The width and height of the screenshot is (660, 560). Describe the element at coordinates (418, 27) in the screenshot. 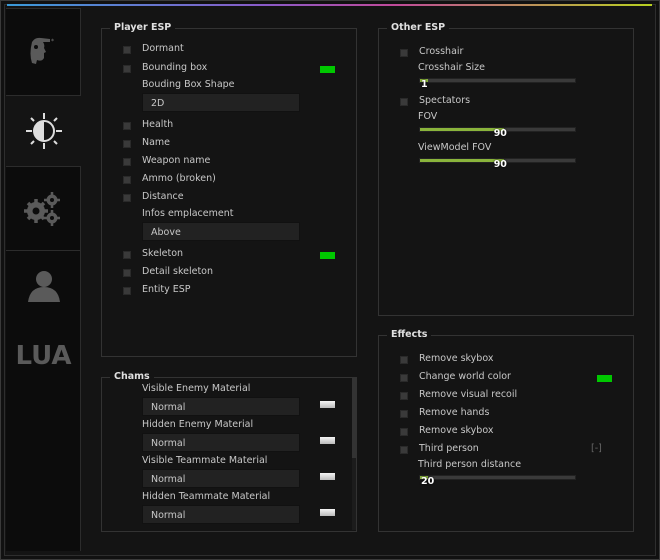

I see `group-title: Other ESP` at that location.